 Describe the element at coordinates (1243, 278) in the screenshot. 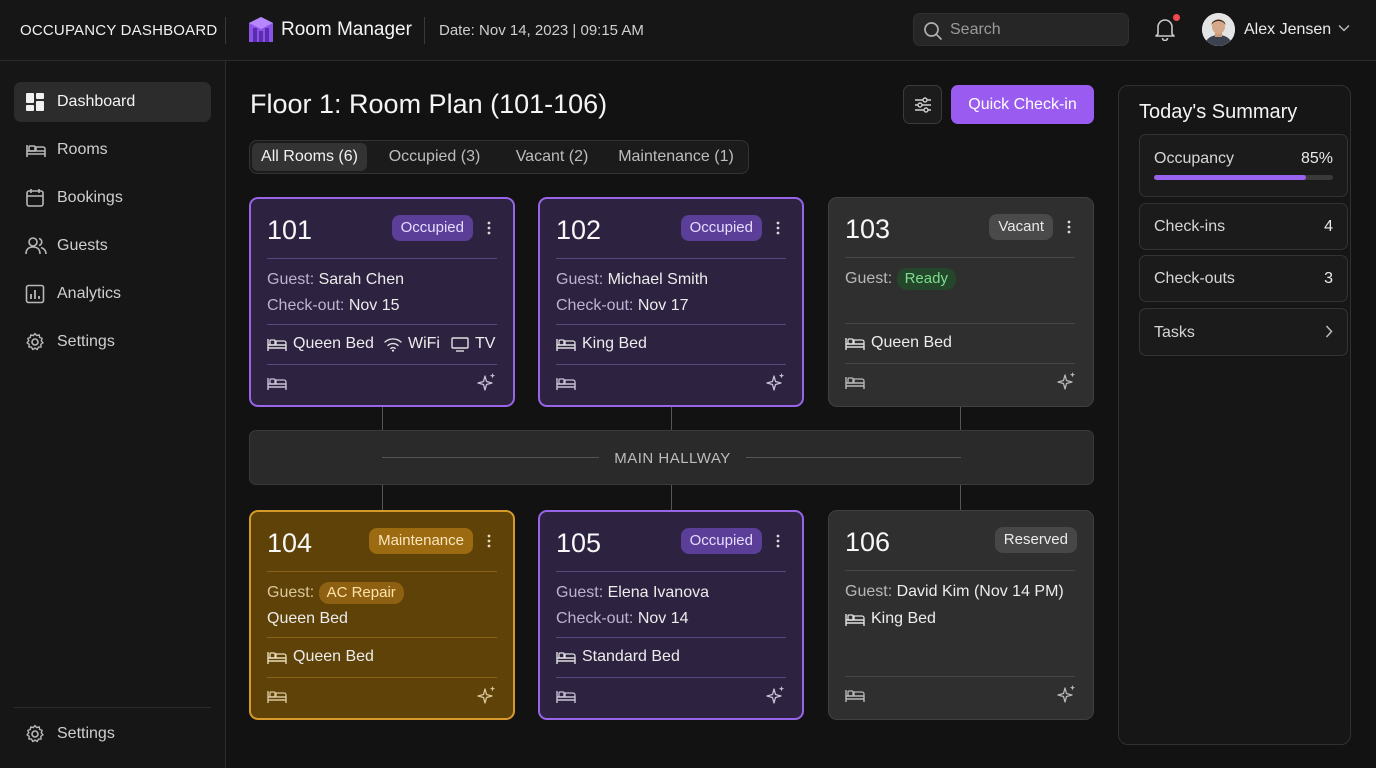

I see `checkouts-card: Check-outs 3` at that location.